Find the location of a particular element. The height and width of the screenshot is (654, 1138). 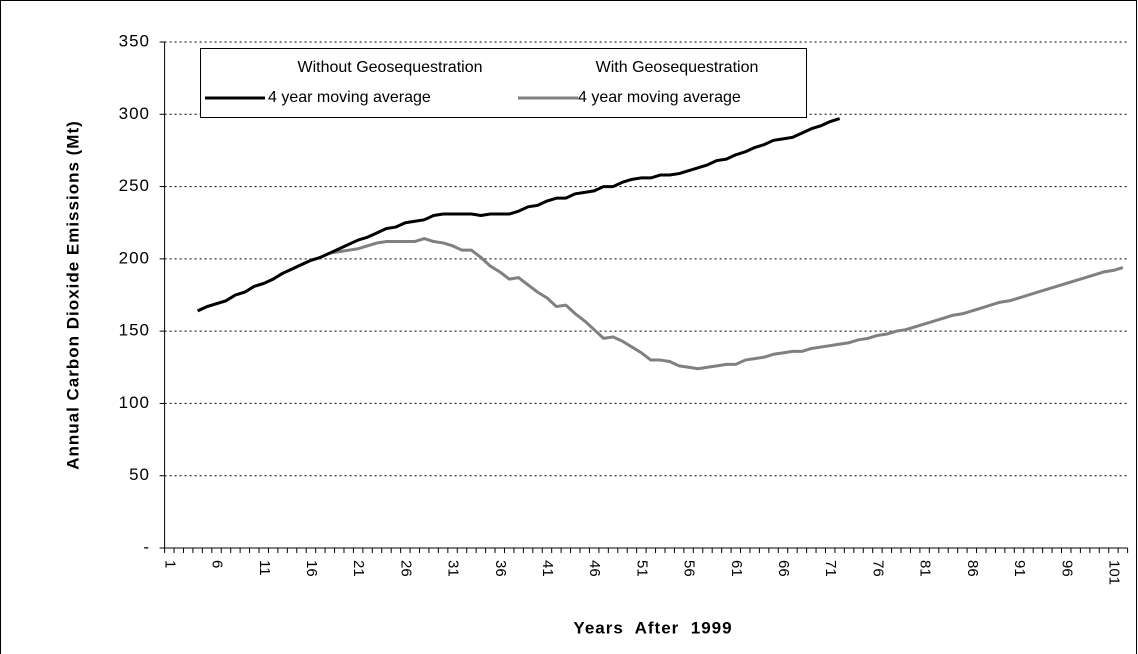

x-tick-label: 71 is located at coordinates (830, 568).